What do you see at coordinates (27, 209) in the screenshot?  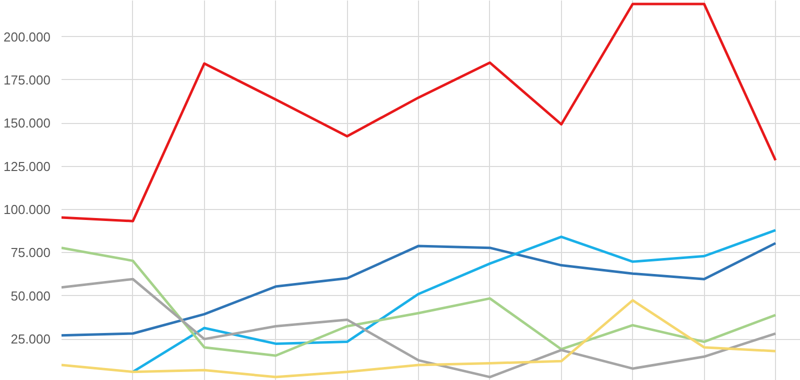 I see `y-tick-label: 100.000` at bounding box center [27, 209].